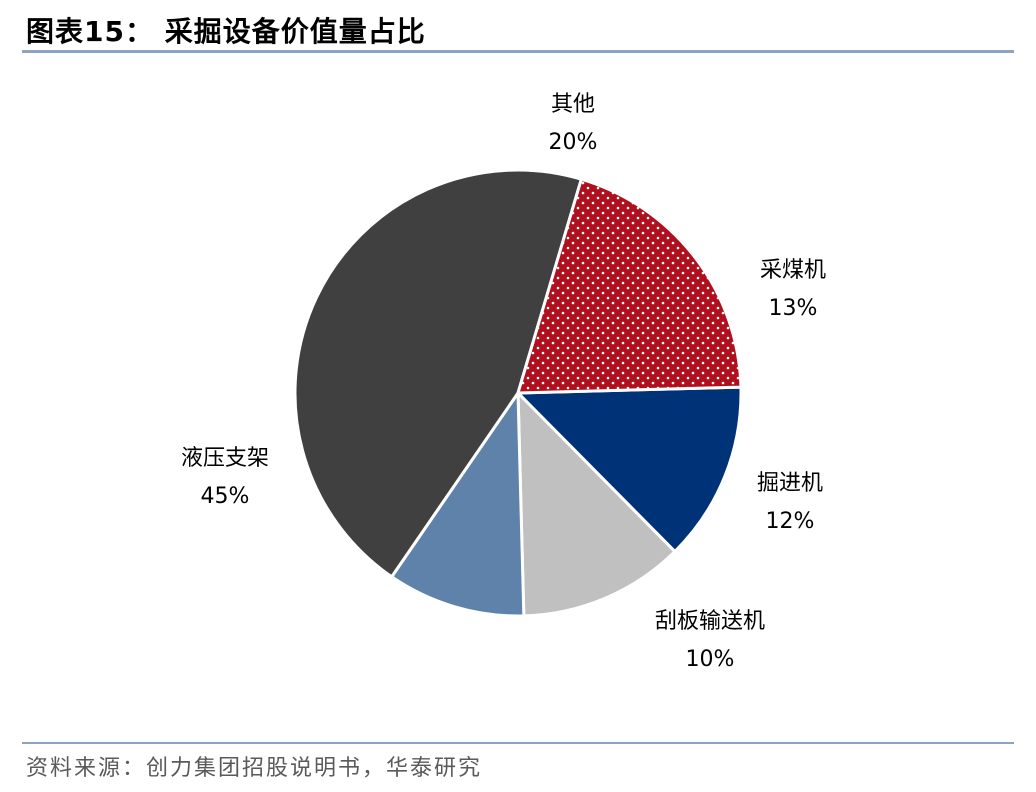  I want to click on source-note: 资料来源：创力集团招股说明书，华泰研究, so click(254, 768).